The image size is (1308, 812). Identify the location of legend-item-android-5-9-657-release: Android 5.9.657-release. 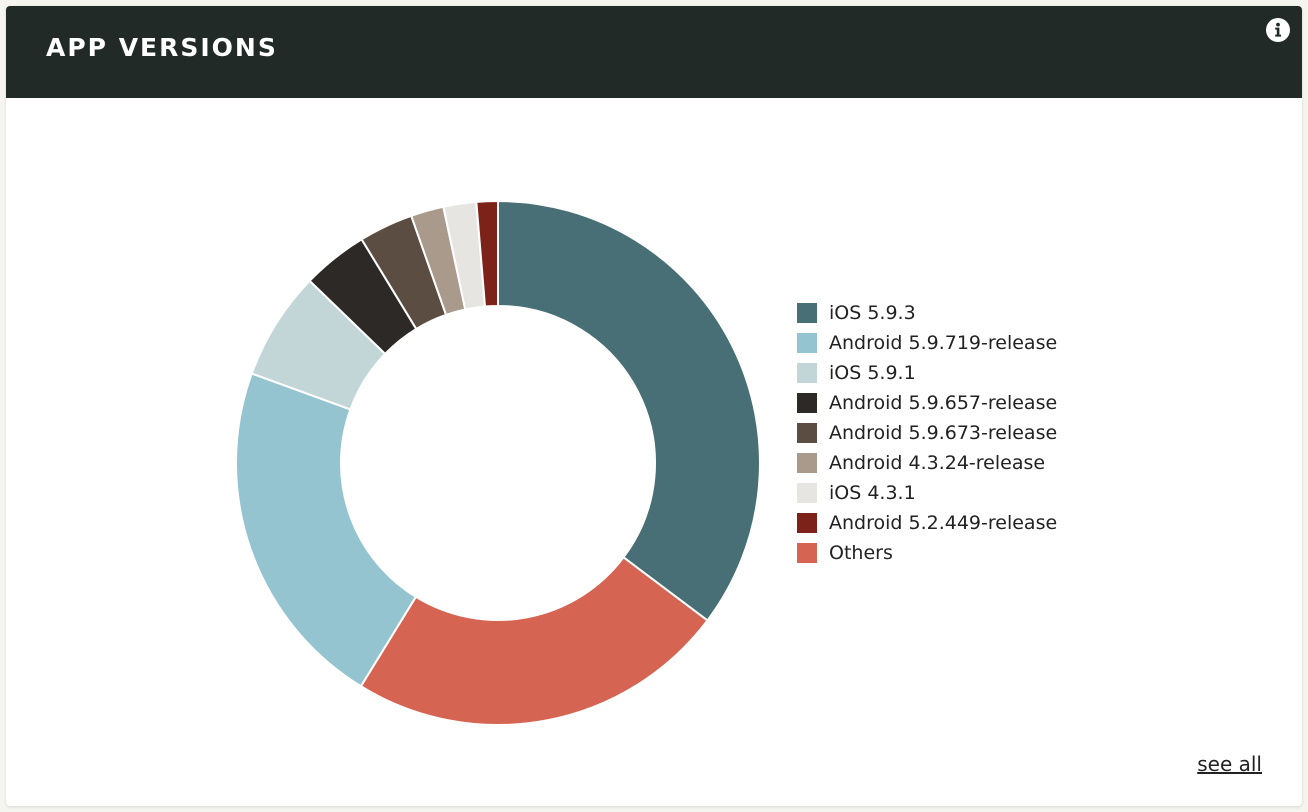
(927, 403).